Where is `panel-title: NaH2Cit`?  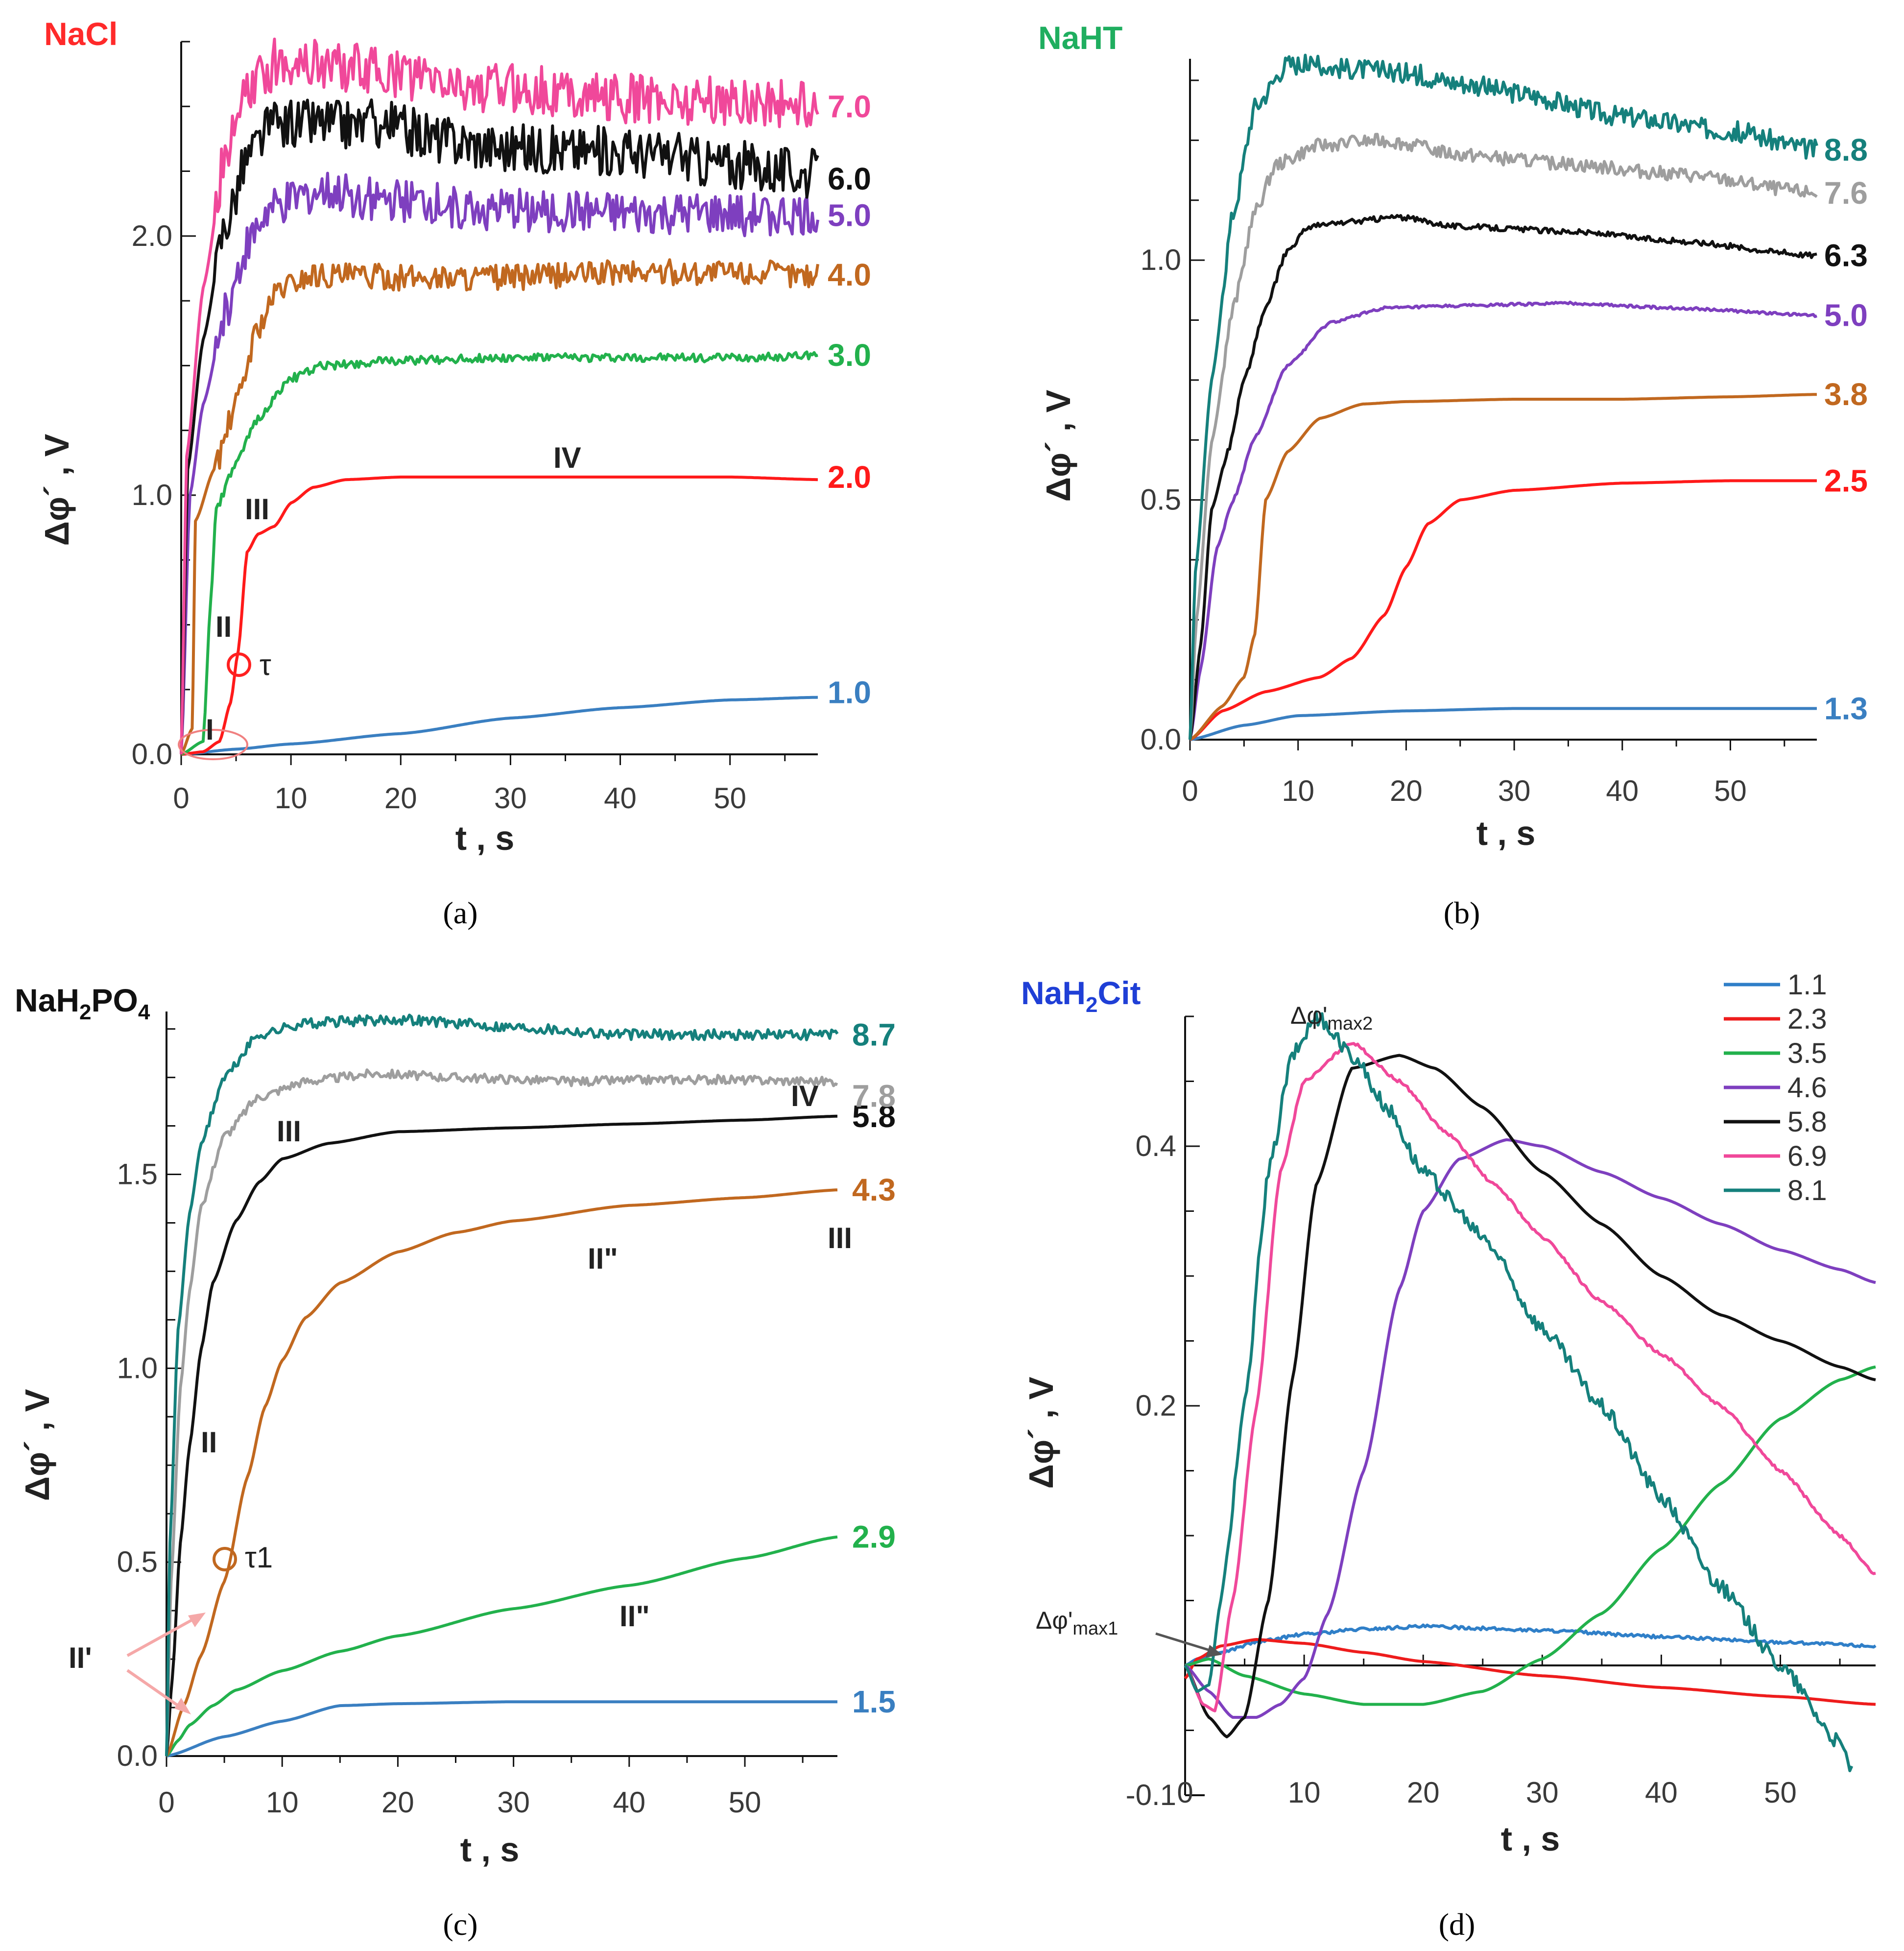
panel-title: NaH2Cit is located at coordinates (1081, 996).